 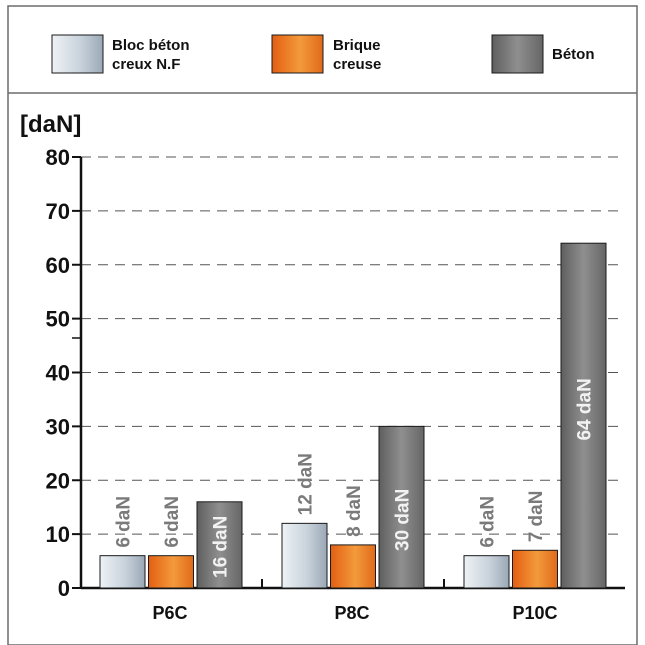 I want to click on legend-label: Brique creuse, so click(x=357, y=55).